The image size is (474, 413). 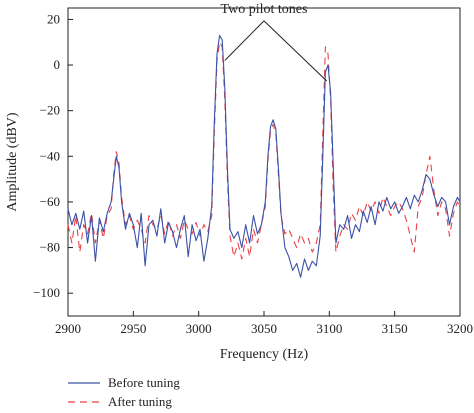 What do you see at coordinates (144, 382) in the screenshot?
I see `legend-label-before-tuning: Before tuning` at bounding box center [144, 382].